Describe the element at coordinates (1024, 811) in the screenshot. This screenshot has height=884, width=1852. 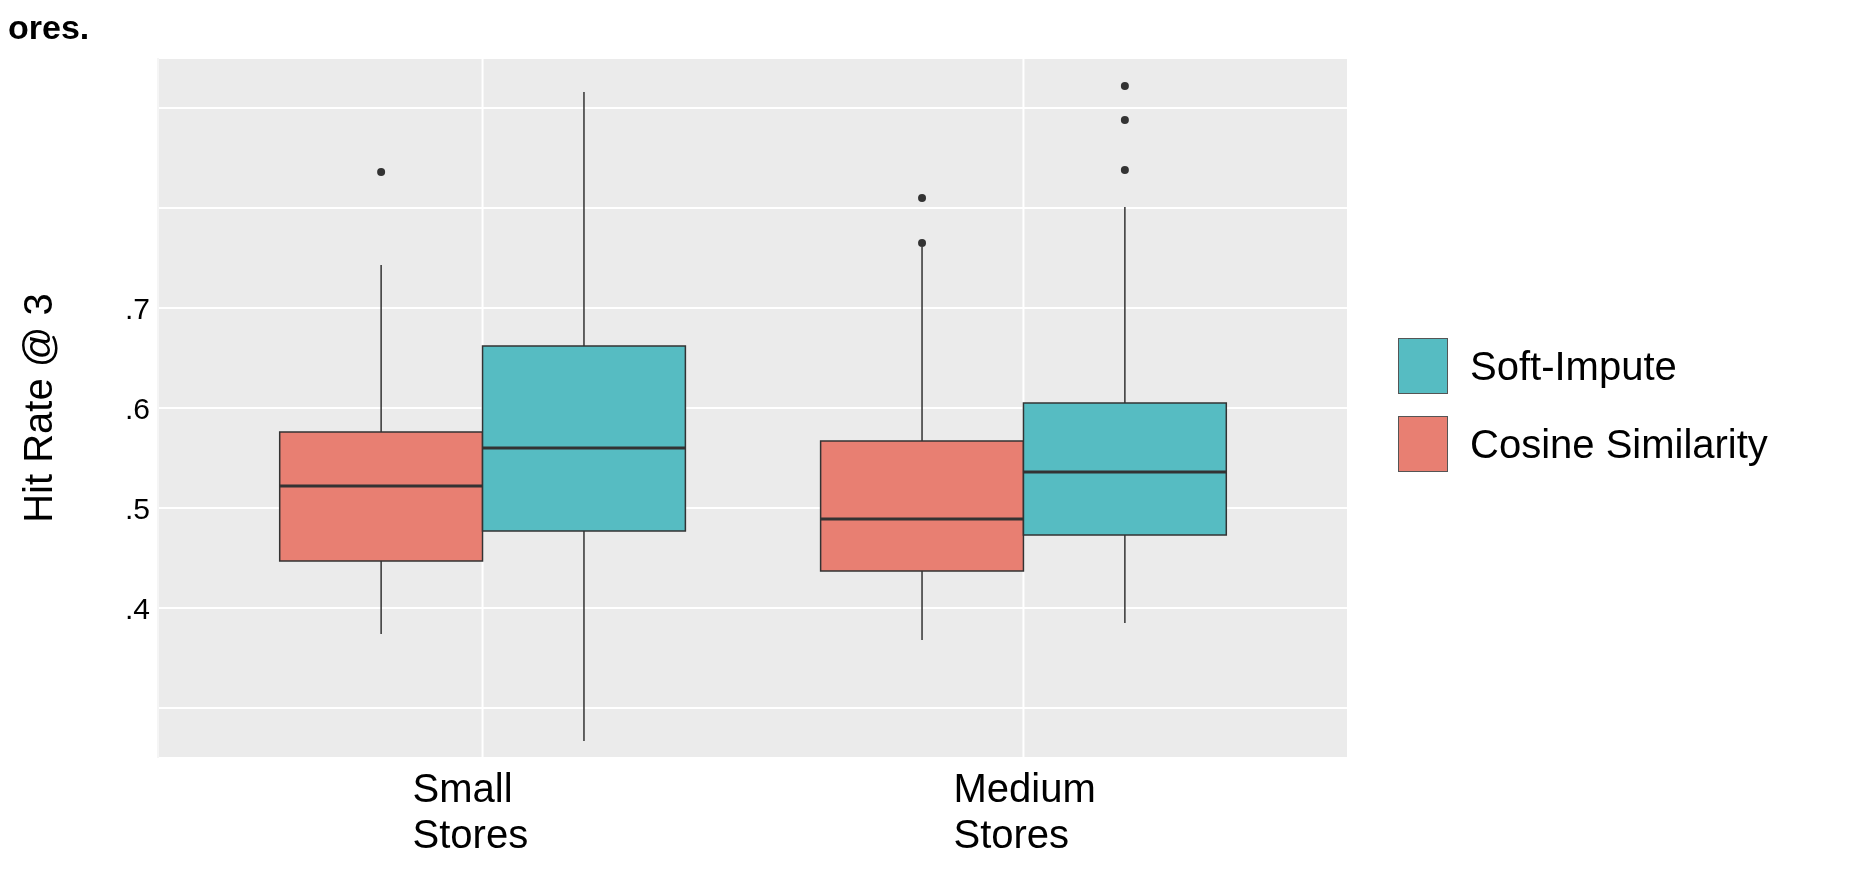
I see `x-tick-label: Medium Stores` at that location.